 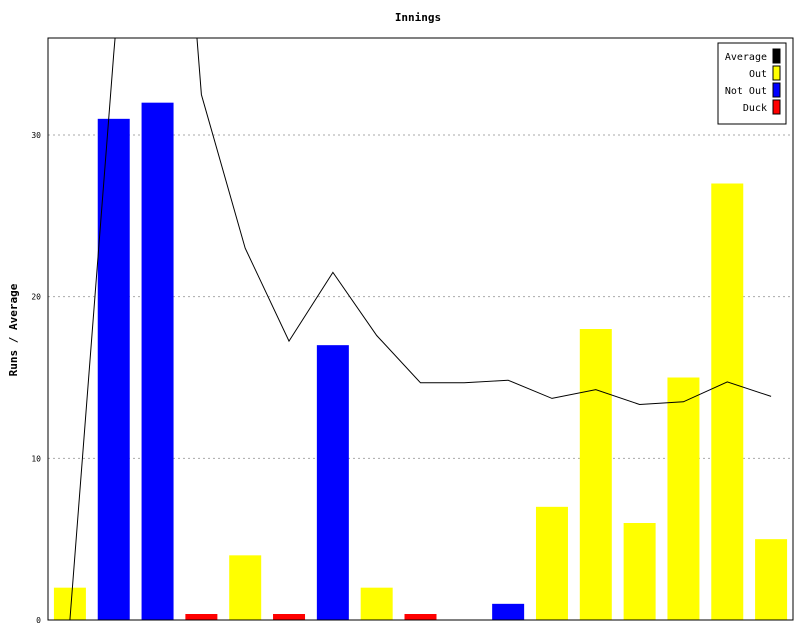 What do you see at coordinates (758, 74) in the screenshot?
I see `legend-label: Out` at bounding box center [758, 74].